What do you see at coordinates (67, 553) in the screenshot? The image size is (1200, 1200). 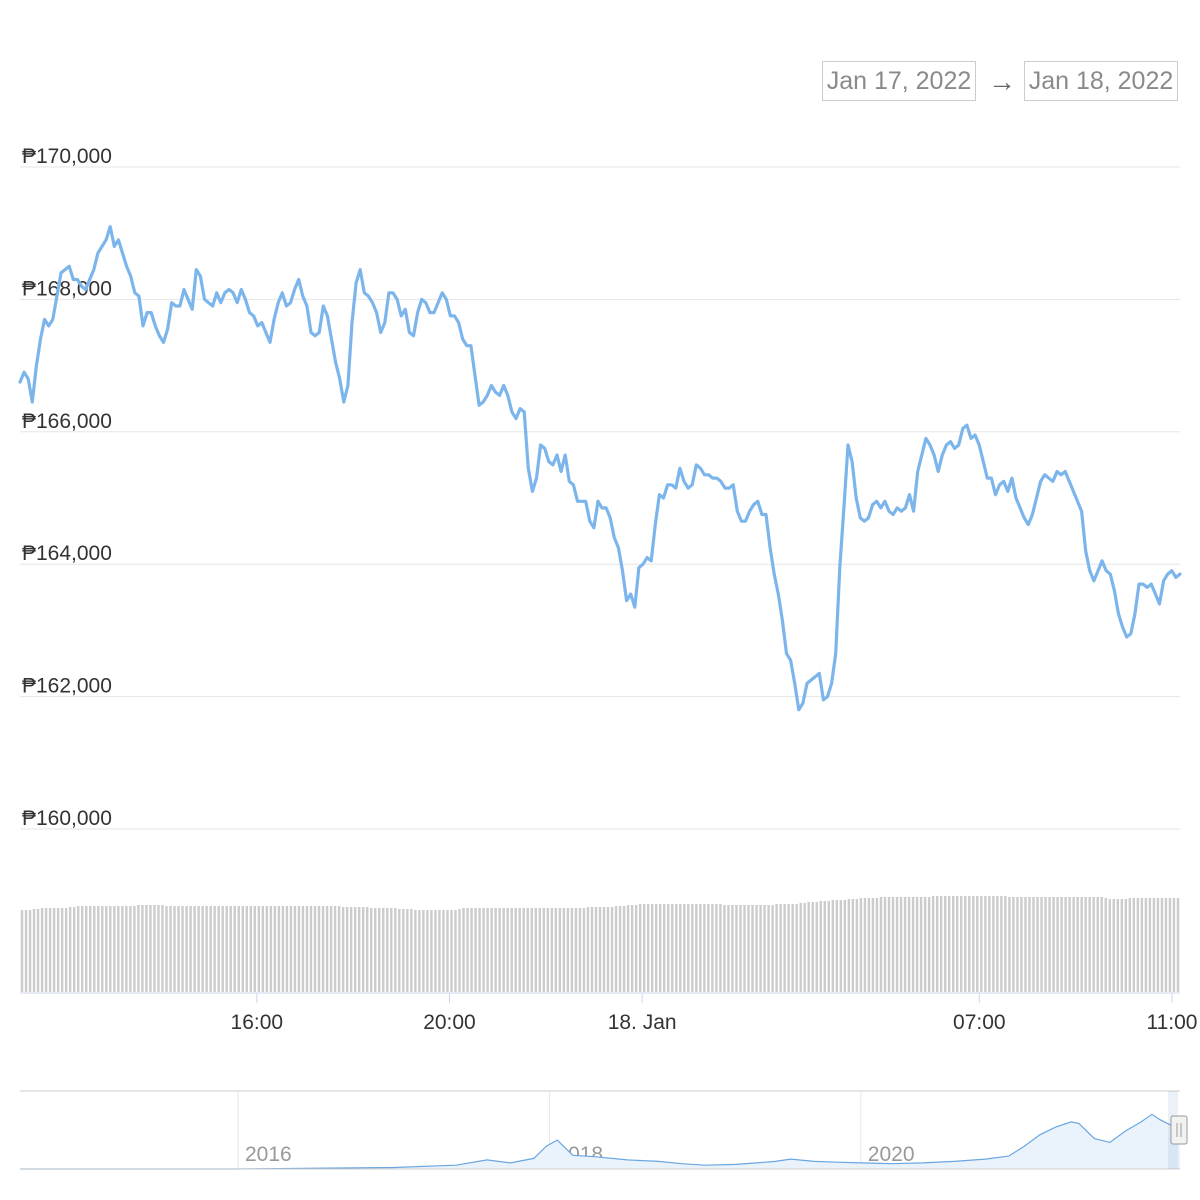 I see `y-tick-label: ₱164,000` at bounding box center [67, 553].